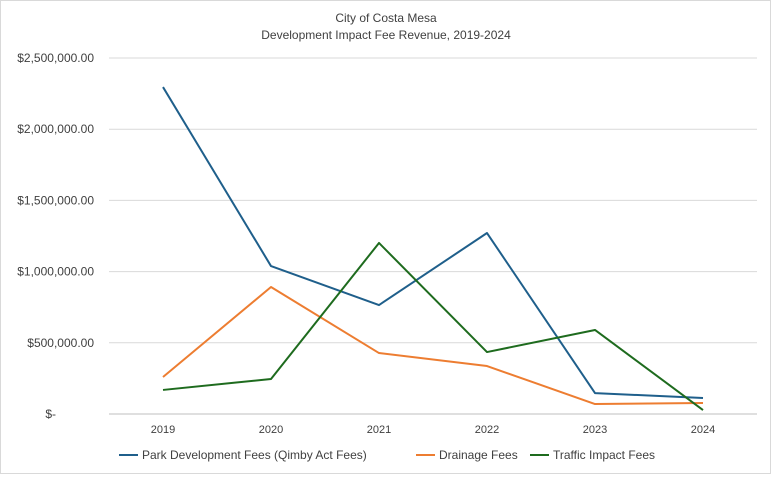 Image resolution: width=771 pixels, height=480 pixels. I want to click on x-tick-label: 2023, so click(595, 430).